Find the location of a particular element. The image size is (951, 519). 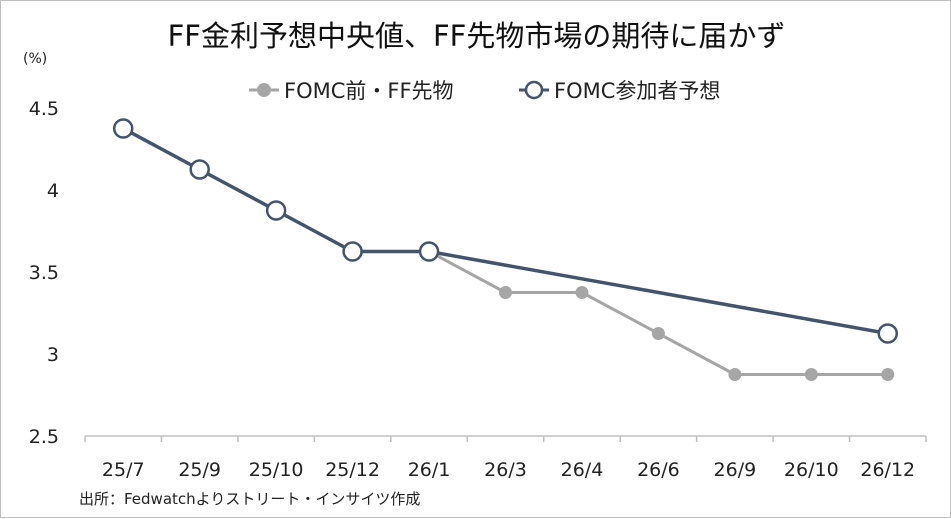

y-tick-label: 2.5 is located at coordinates (44, 437).